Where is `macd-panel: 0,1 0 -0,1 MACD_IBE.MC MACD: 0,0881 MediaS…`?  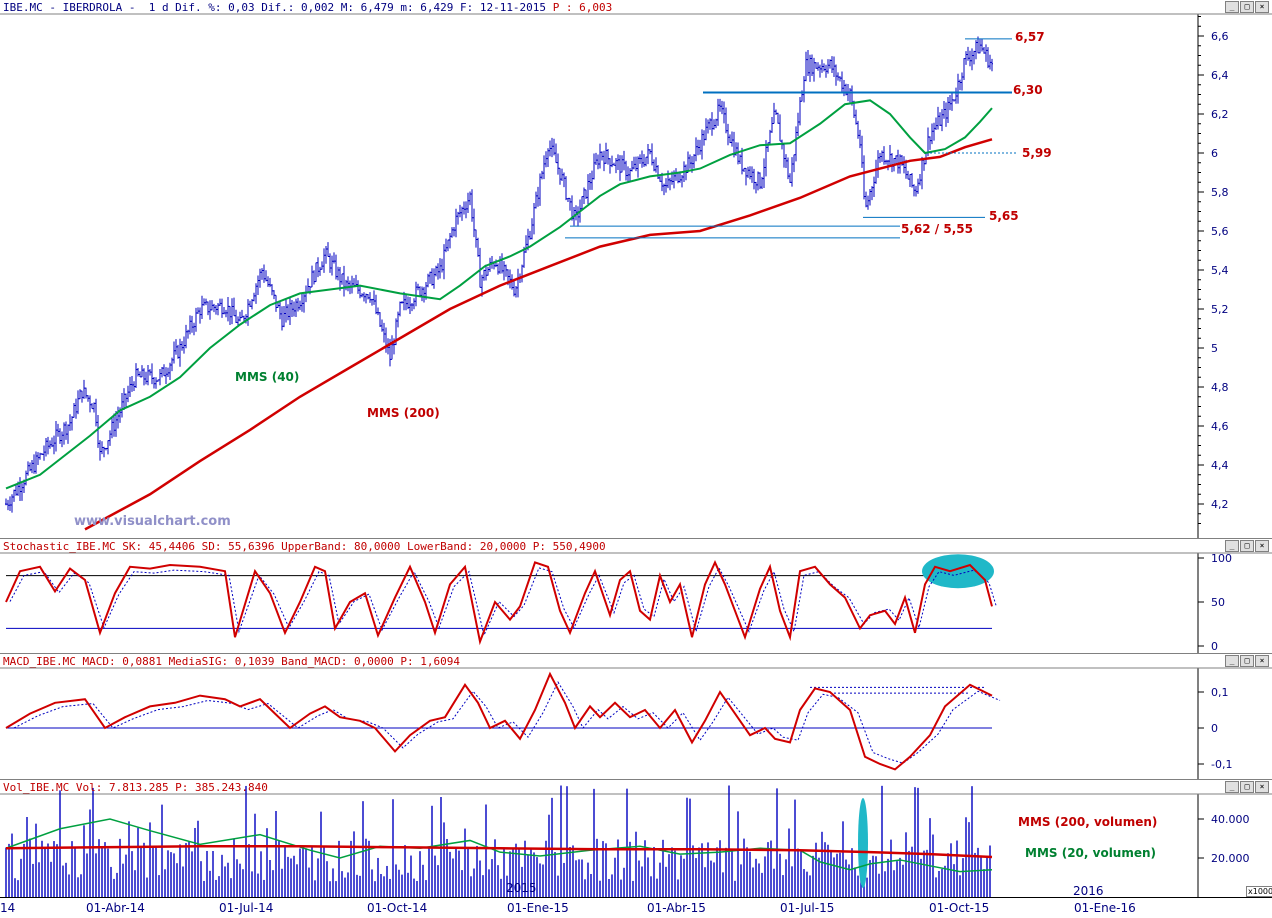
macd-panel: 0,1 0 -0,1 MACD_IBE.MC MACD: 0,0881 MediaS… is located at coordinates (636, 717).